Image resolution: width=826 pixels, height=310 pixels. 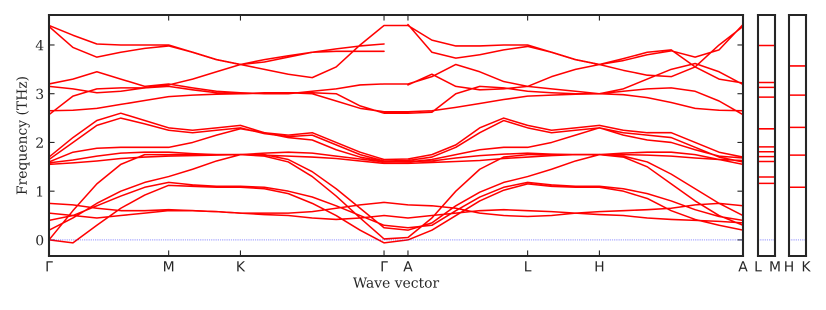 I want to click on y-tick-label: 4, so click(x=40, y=45).